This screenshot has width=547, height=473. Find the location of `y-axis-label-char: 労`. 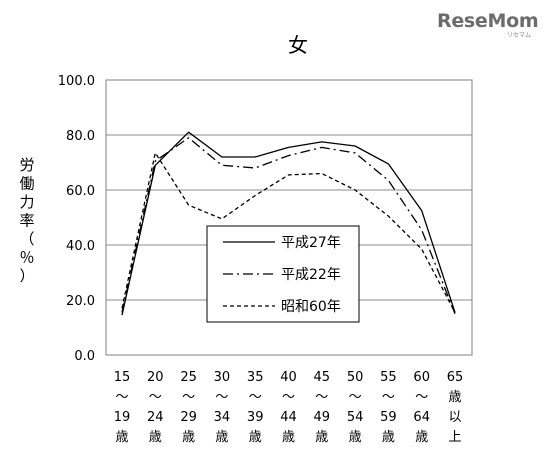

y-axis-label-char: 労 is located at coordinates (26, 165).